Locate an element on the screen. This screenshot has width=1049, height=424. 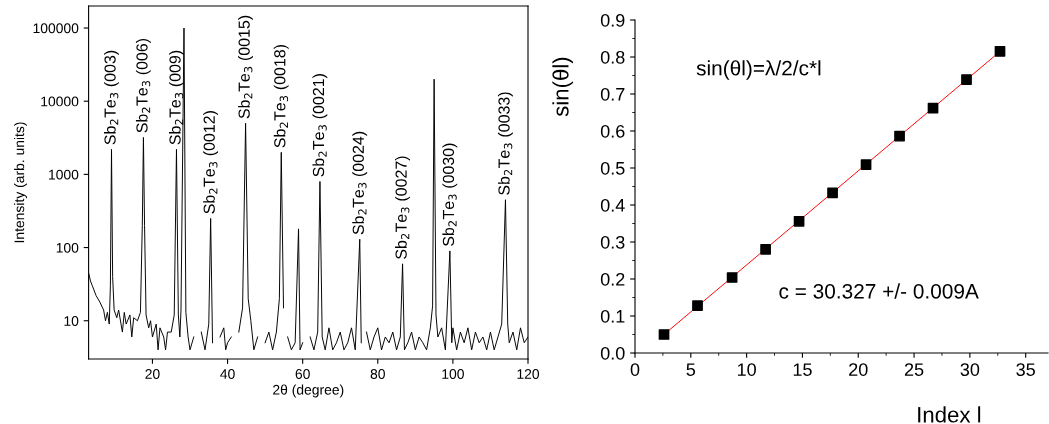
annotation: Sb$_{2}$Te$_{3}$ (0024) is located at coordinates (360, 183).